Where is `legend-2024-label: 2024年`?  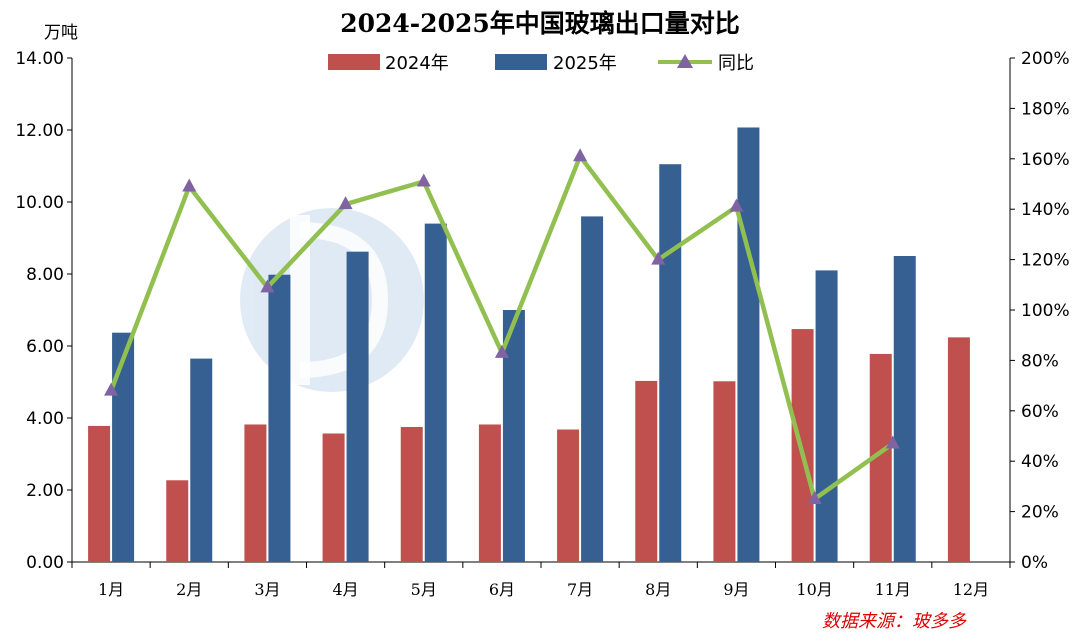
legend-2024-label: 2024年 is located at coordinates (417, 63).